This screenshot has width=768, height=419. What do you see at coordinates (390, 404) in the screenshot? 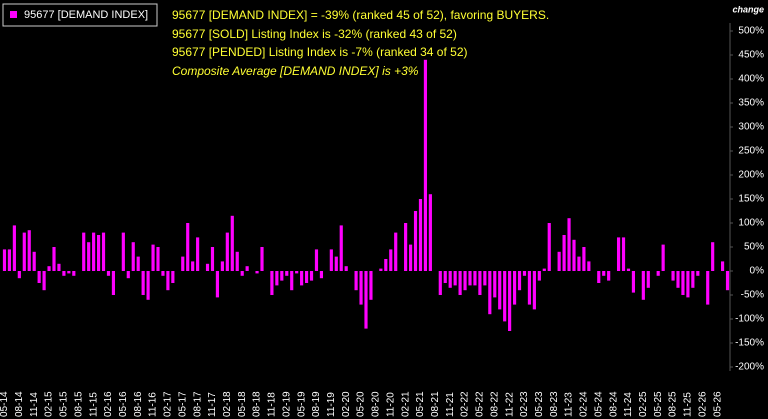
I see `x-tick-label: 11-20` at bounding box center [390, 404].